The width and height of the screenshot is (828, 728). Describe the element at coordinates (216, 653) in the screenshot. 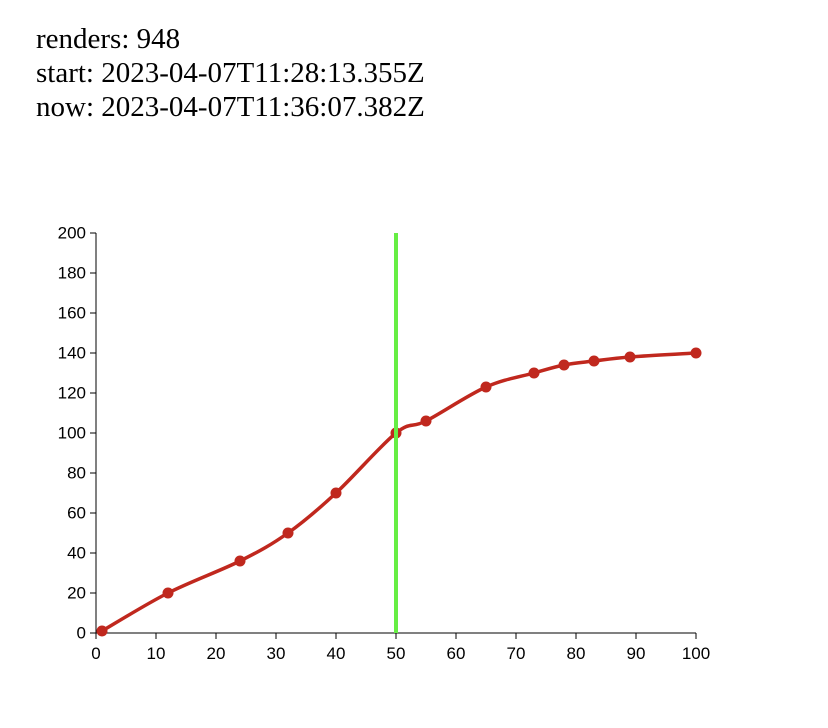

I see `x-tick-label: 20` at that location.